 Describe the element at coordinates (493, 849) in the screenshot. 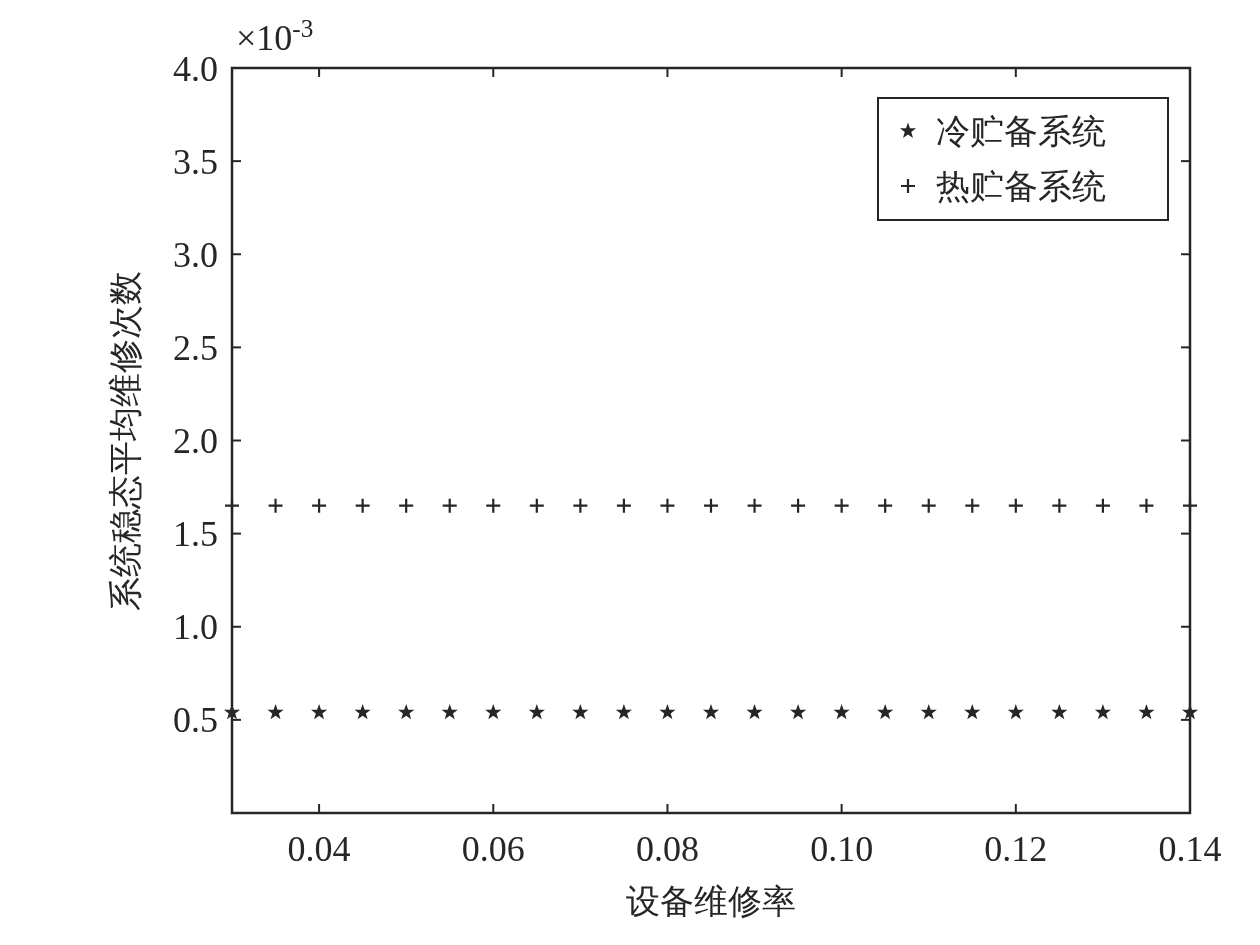

I see `x-tick-label: 0.06` at that location.